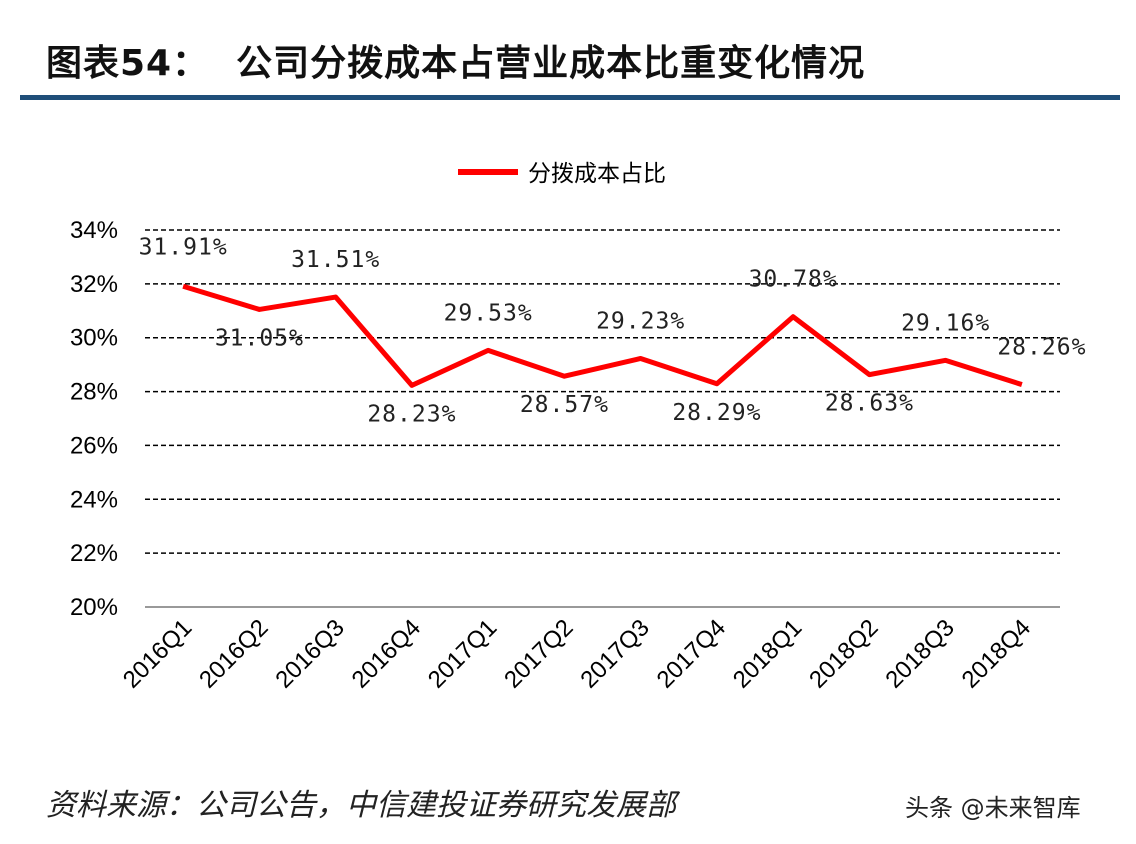 The height and width of the screenshot is (844, 1136). I want to click on watermark: 头条 @未来智库, so click(993, 808).